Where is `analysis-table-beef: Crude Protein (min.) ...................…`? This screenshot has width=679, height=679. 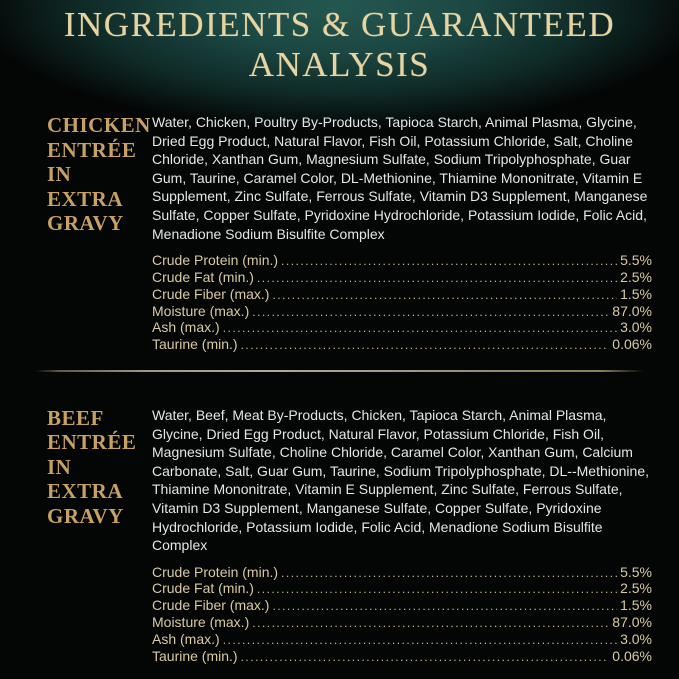 analysis-table-beef: Crude Protein (min.) ...................… is located at coordinates (402, 614).